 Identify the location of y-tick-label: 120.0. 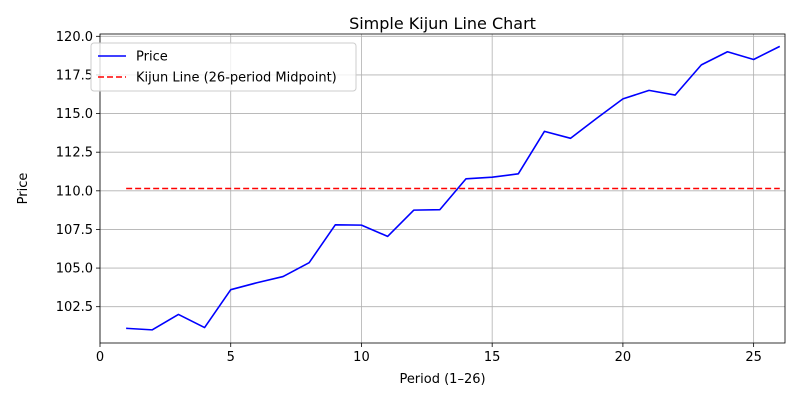
(74, 37).